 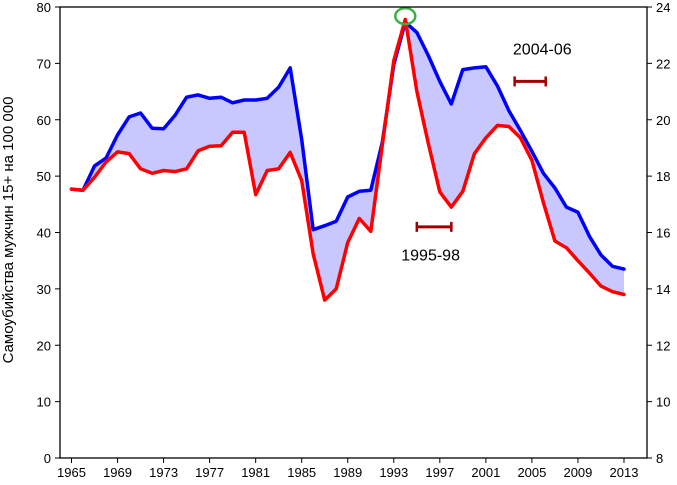 What do you see at coordinates (430, 256) in the screenshot?
I see `period-label: 1995-98` at bounding box center [430, 256].